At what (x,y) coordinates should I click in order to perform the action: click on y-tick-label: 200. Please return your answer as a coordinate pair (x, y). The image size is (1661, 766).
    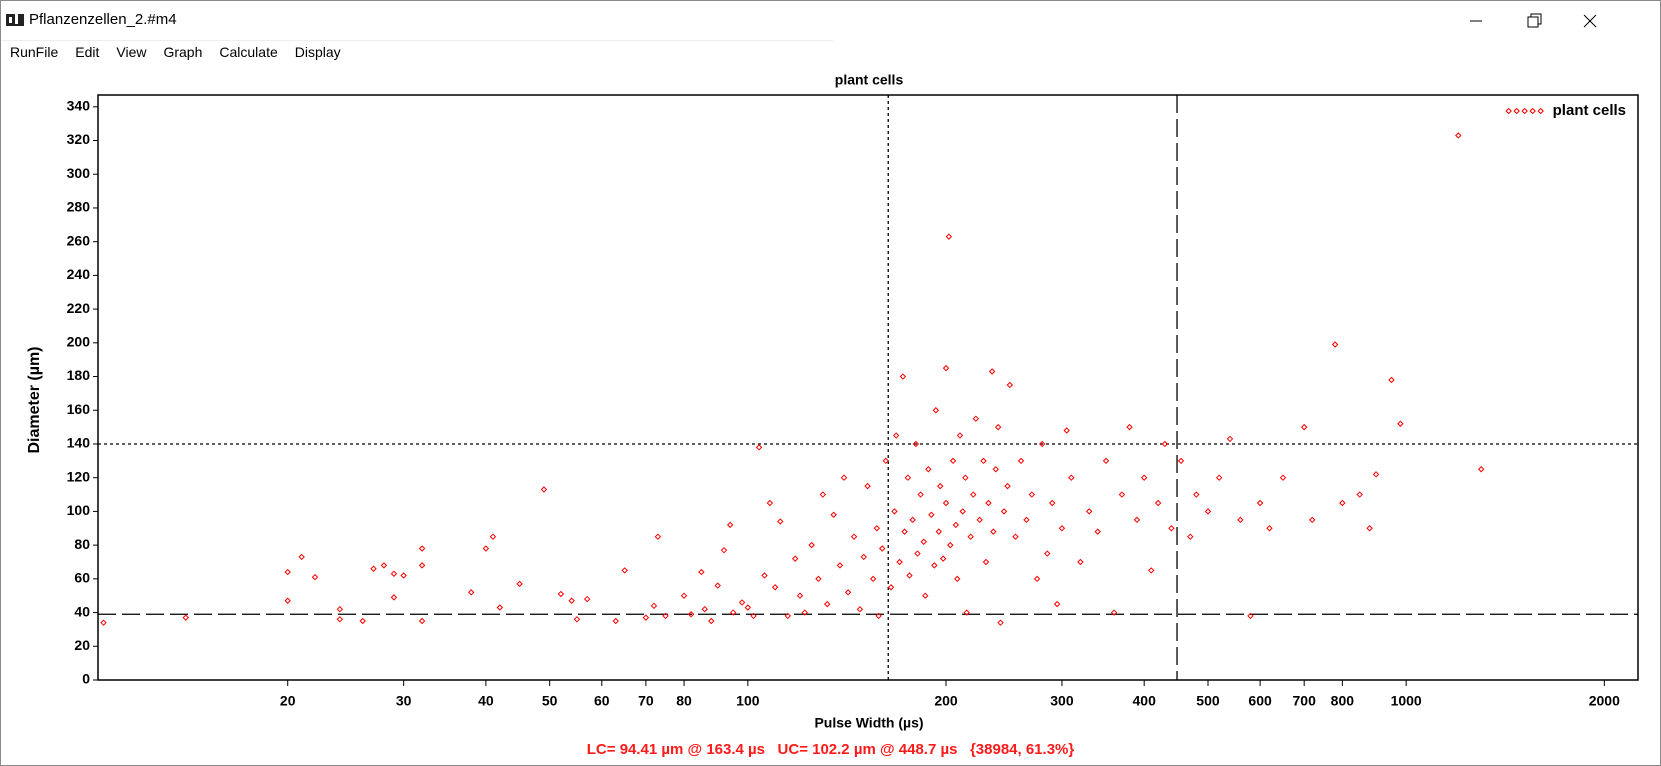
    Looking at the image, I should click on (79, 342).